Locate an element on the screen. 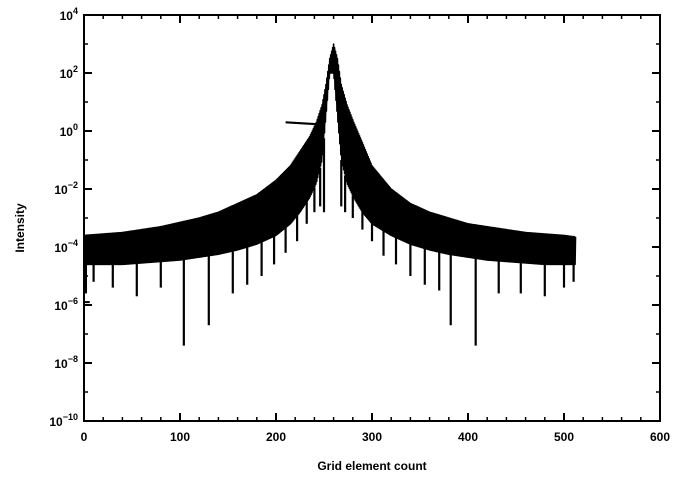 The height and width of the screenshot is (480, 681). x-tick-label: 300 is located at coordinates (372, 437).